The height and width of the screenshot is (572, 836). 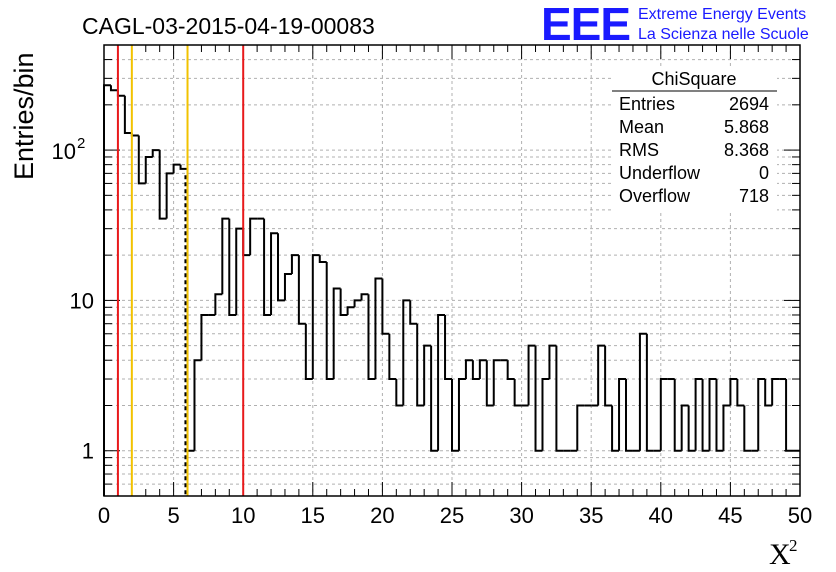 What do you see at coordinates (88, 451) in the screenshot?
I see `y-tick-label: 1` at bounding box center [88, 451].